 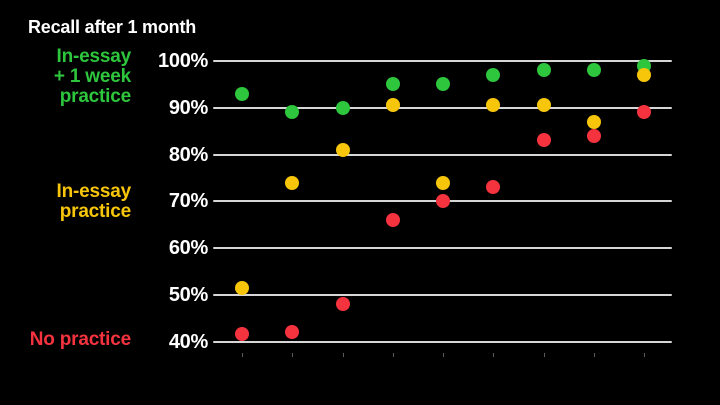 What do you see at coordinates (92, 76) in the screenshot?
I see `legend-label-in-essay-plus-1-week-practice: In-essay + 1 week practice` at bounding box center [92, 76].